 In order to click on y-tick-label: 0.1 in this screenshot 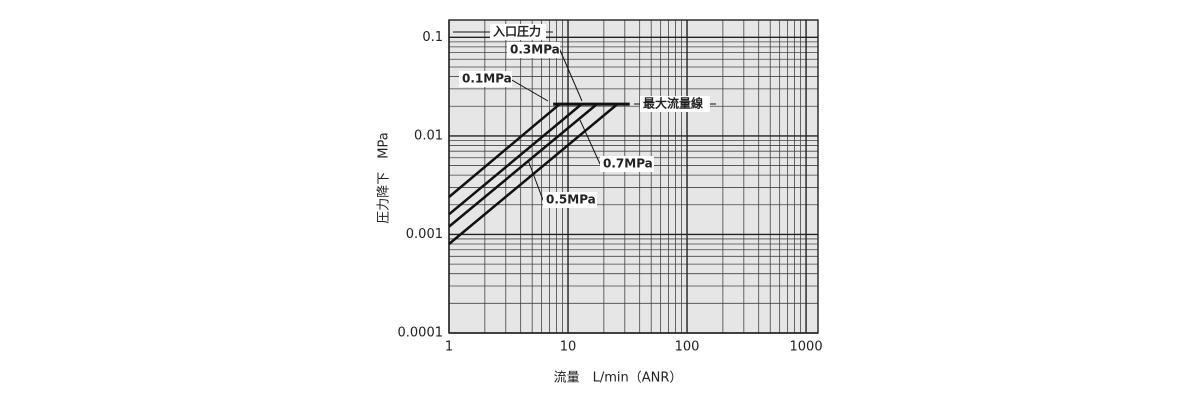, I will do `click(432, 37)`.